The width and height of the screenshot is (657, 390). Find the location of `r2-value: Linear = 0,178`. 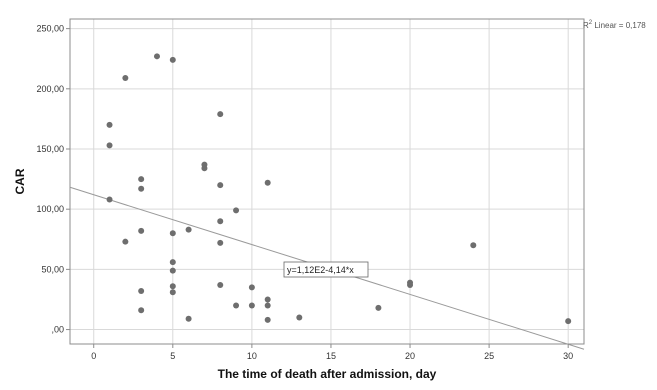

r2-value: Linear = 0,178 is located at coordinates (619, 25).